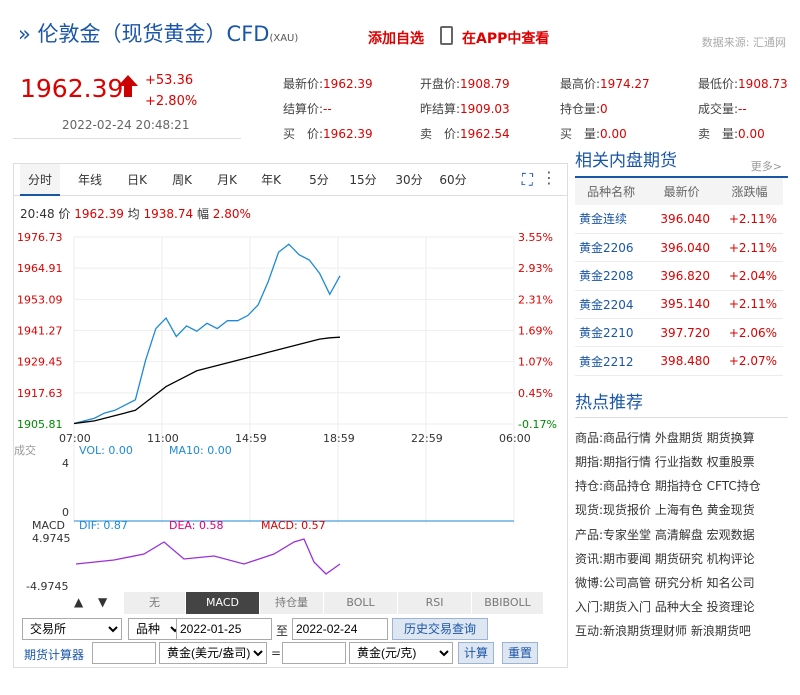  I want to click on x-tick-label: 07:00, so click(75, 438).